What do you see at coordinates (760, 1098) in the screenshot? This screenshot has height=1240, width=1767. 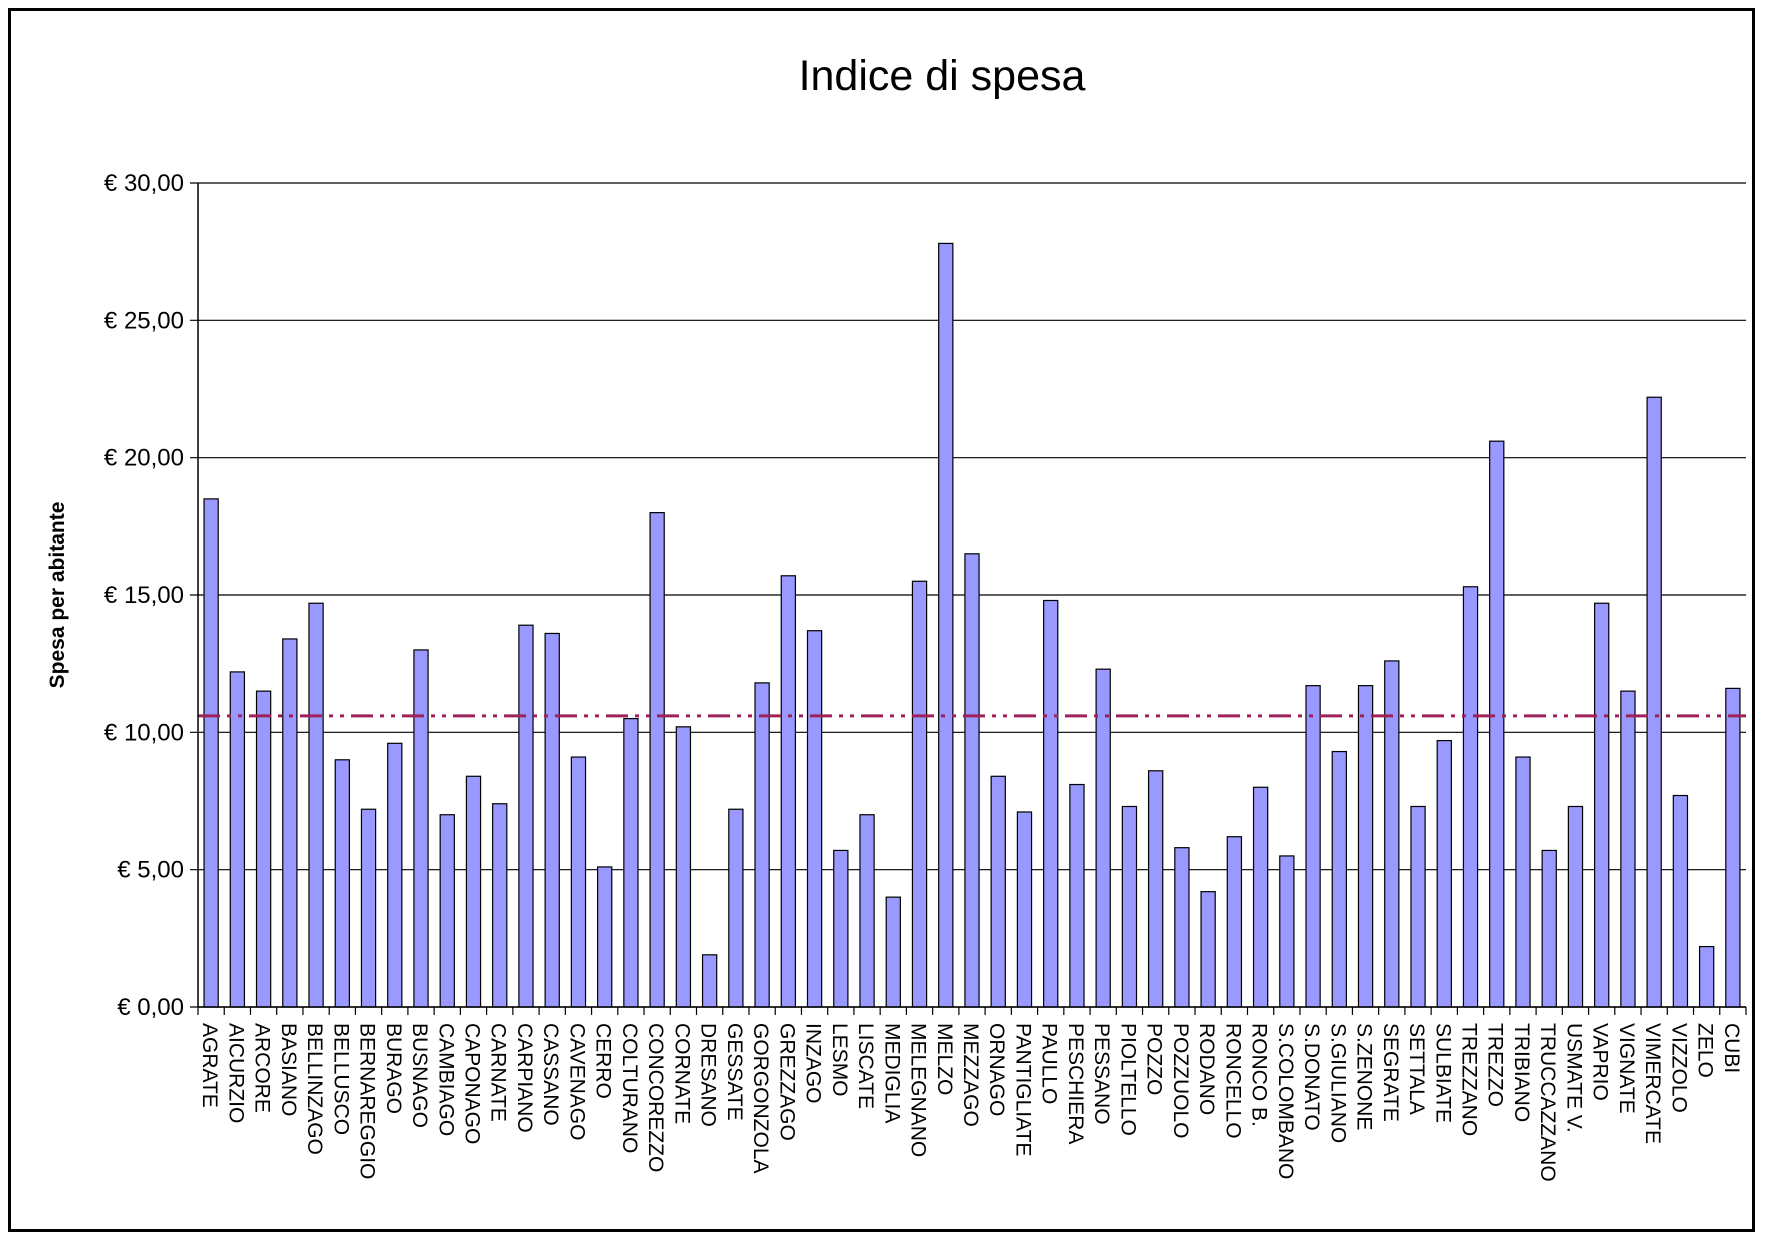 I see `x-tick-label: GORGONZOLA` at bounding box center [760, 1098].